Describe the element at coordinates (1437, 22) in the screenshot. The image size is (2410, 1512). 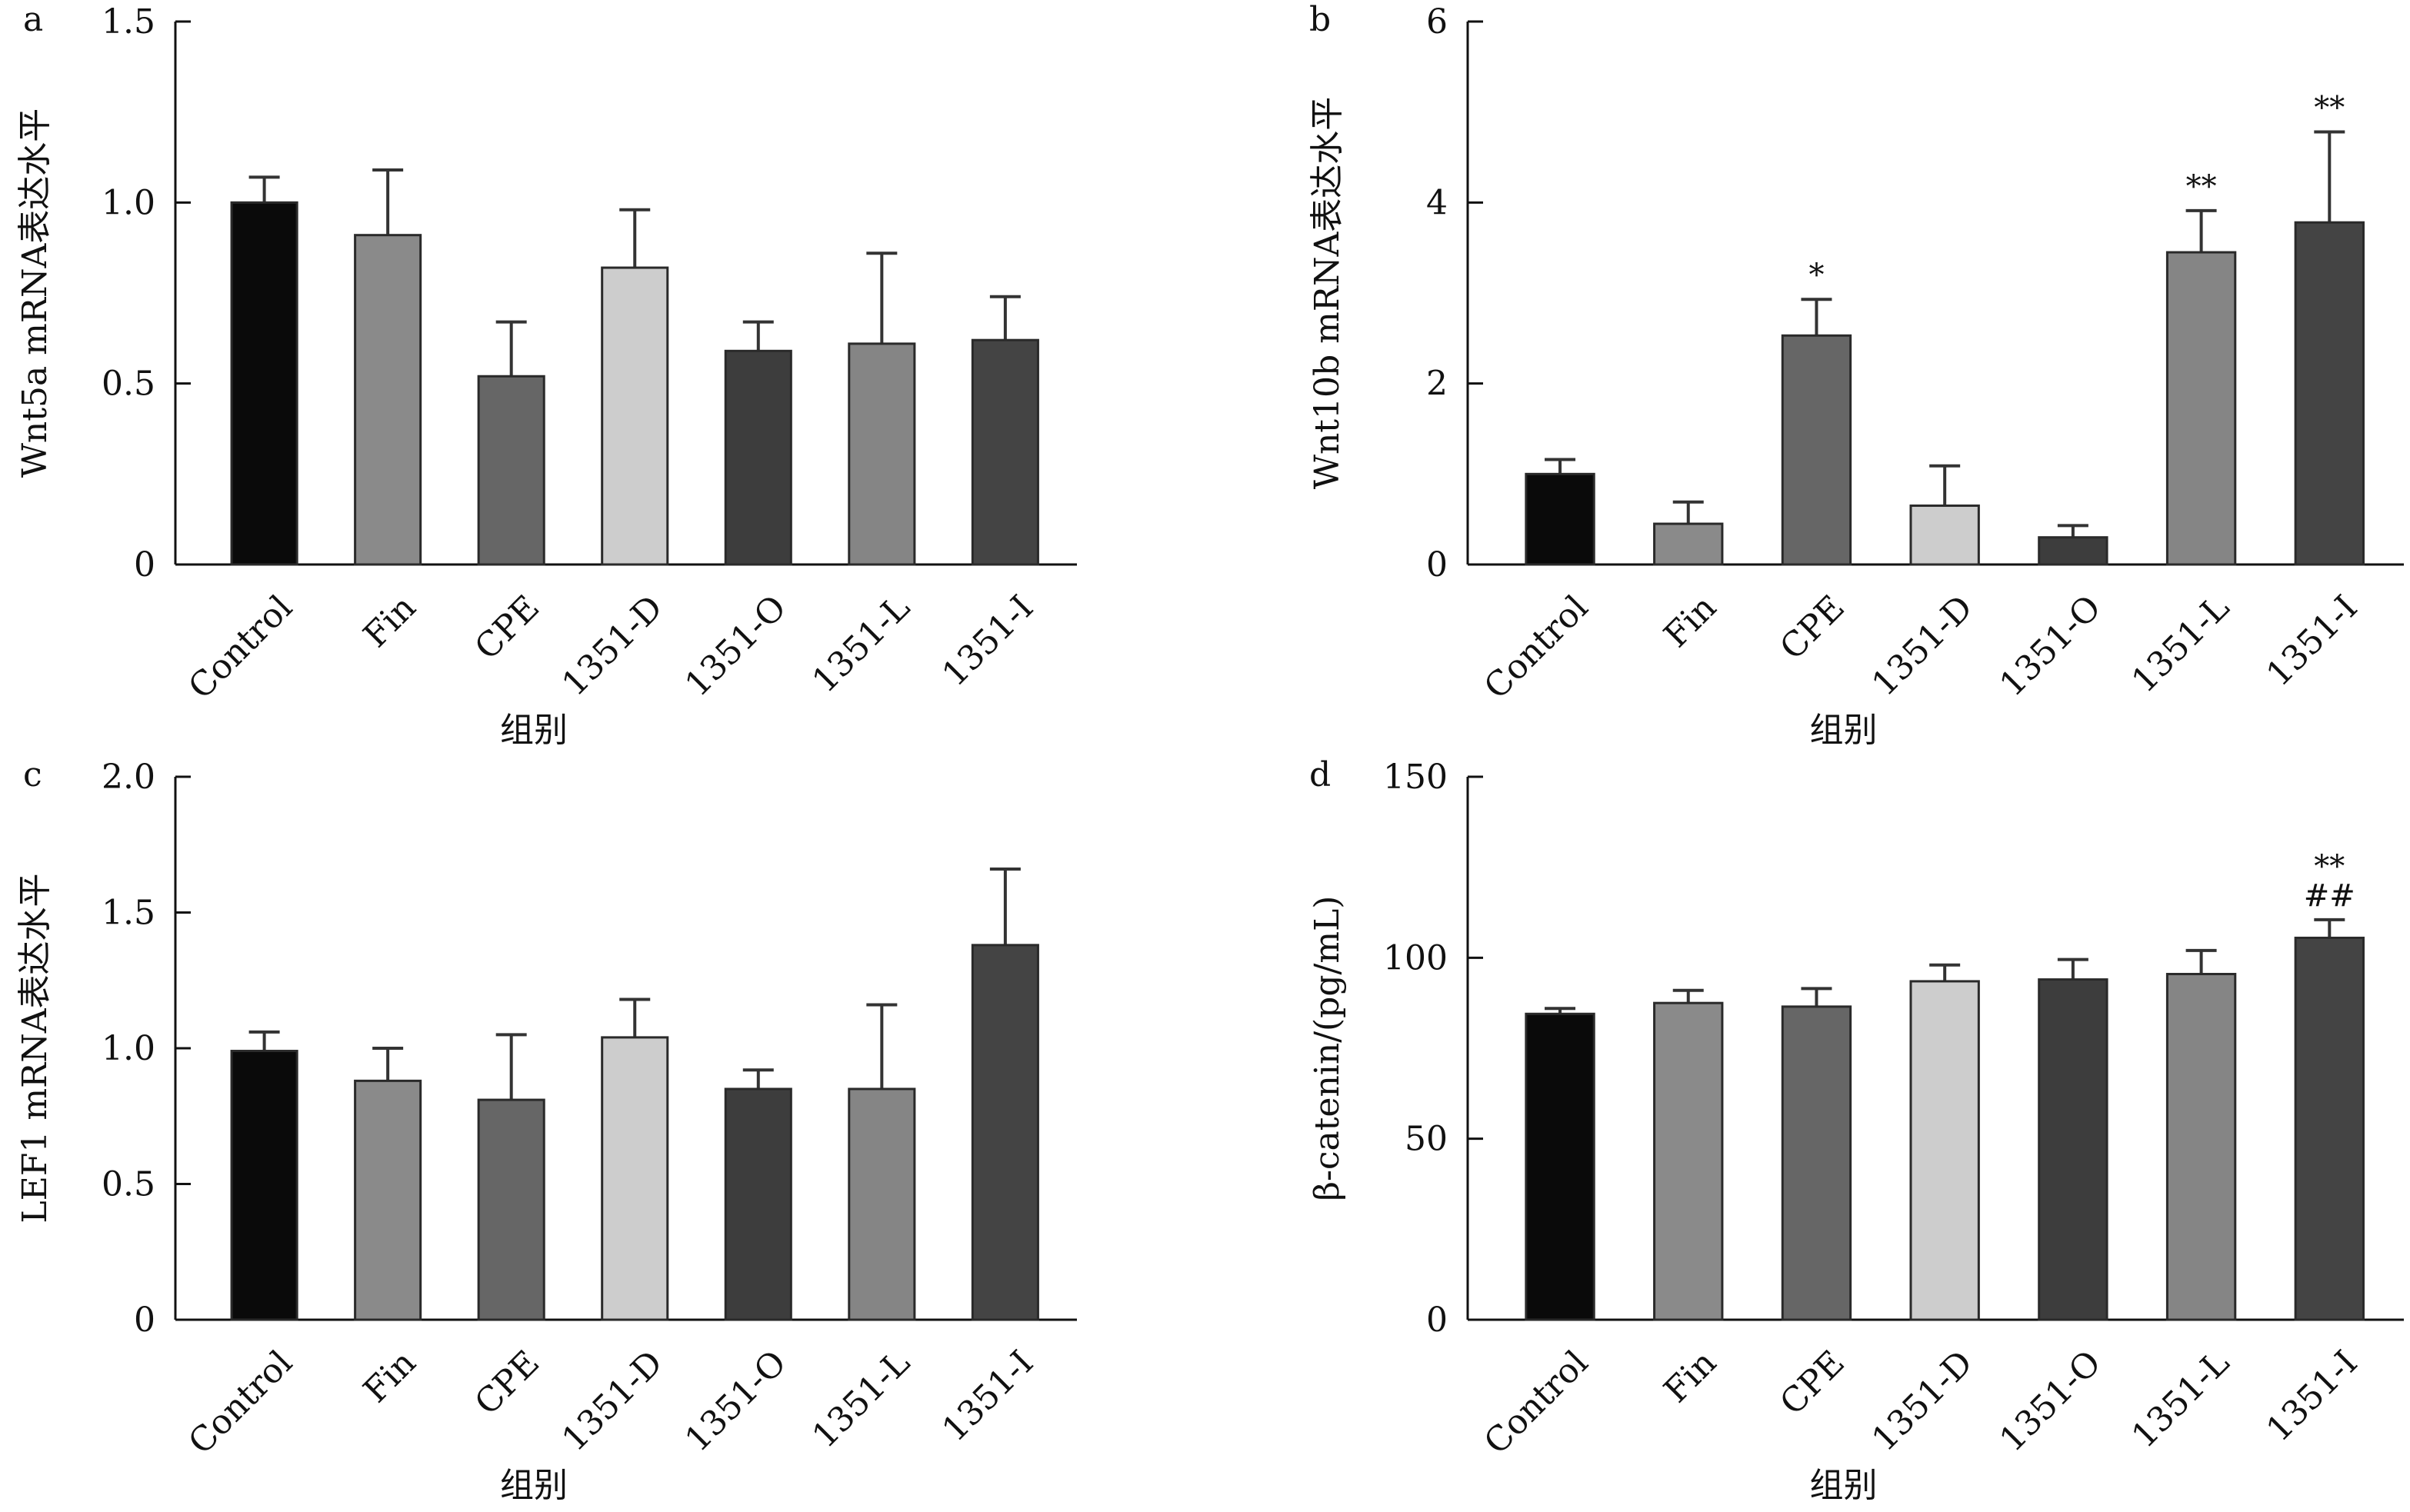
I see `y-tick-label: 6` at that location.